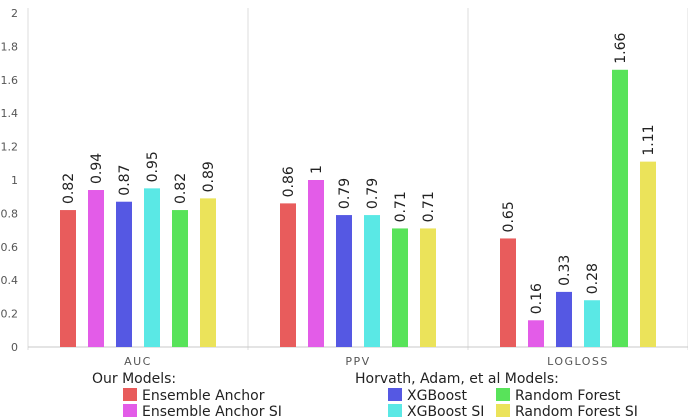  What do you see at coordinates (445, 411) in the screenshot?
I see `legend-label-xgboost-si: XGBoost SI` at bounding box center [445, 411].